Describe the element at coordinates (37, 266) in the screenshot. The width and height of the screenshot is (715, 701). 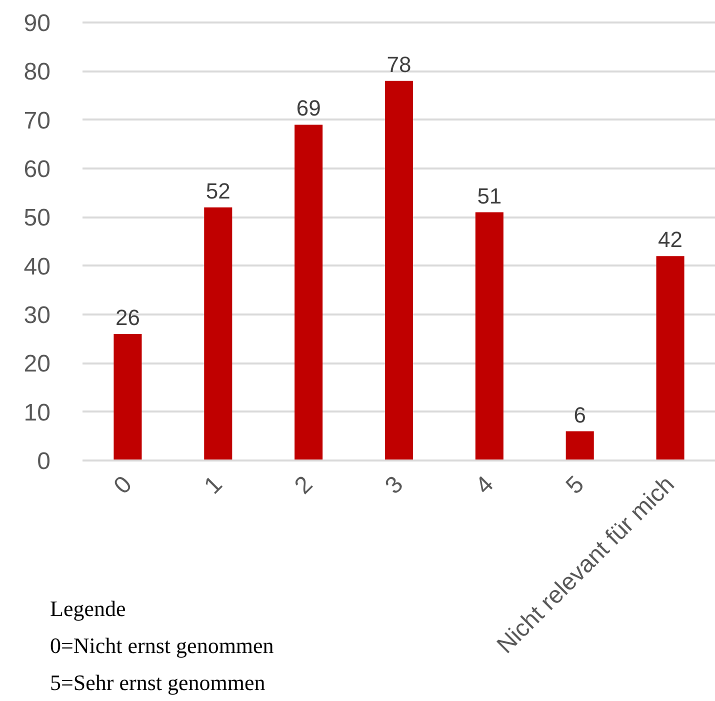
I see `y-tick-label: 40` at that location.